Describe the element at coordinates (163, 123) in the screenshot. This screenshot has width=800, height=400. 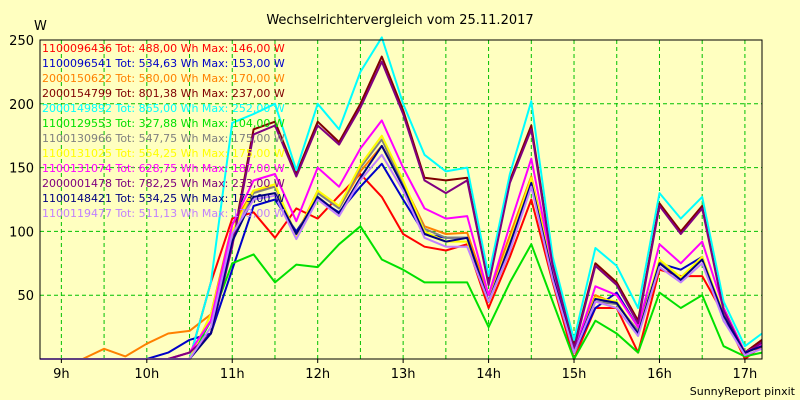
I see `legend-entry-6: 1100129553 Tot: 327,88 Wh Max: 104,00 W` at that location.